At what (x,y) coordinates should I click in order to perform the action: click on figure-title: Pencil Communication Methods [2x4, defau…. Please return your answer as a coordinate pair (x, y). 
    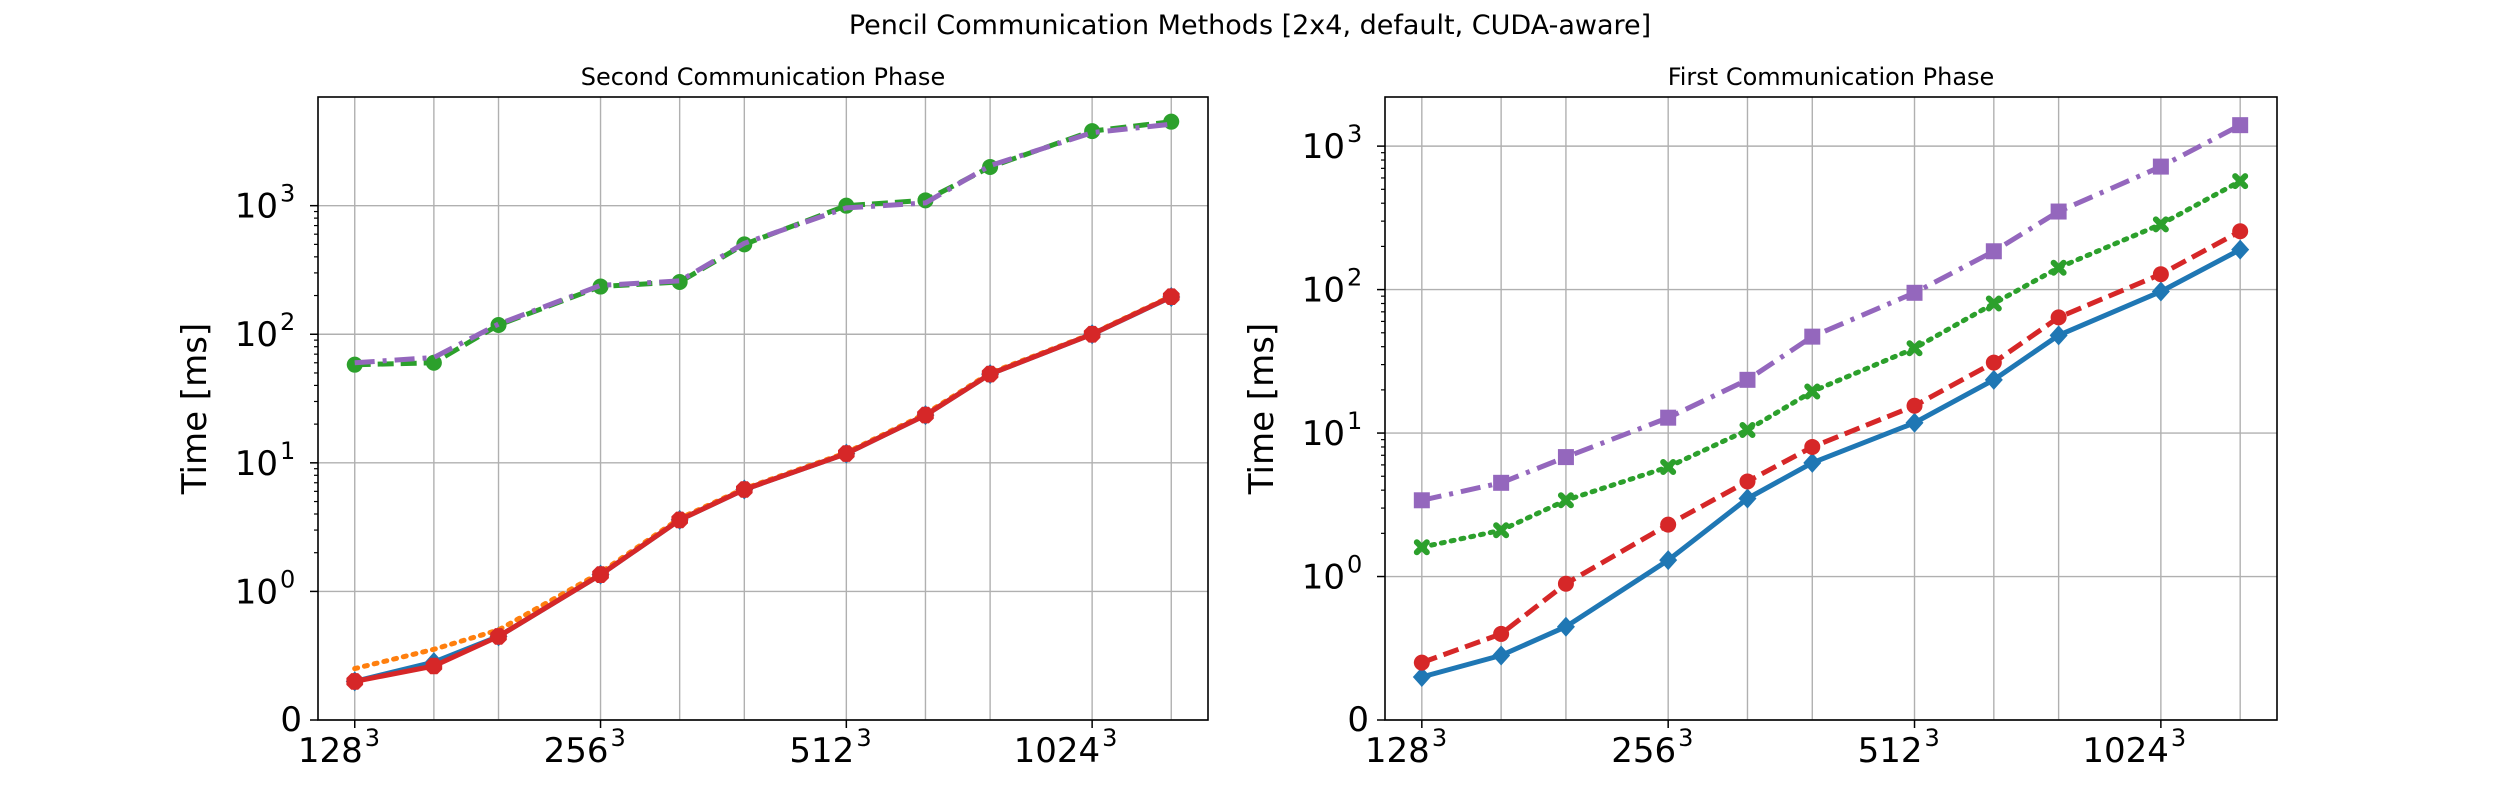
    Looking at the image, I should click on (1250, 25).